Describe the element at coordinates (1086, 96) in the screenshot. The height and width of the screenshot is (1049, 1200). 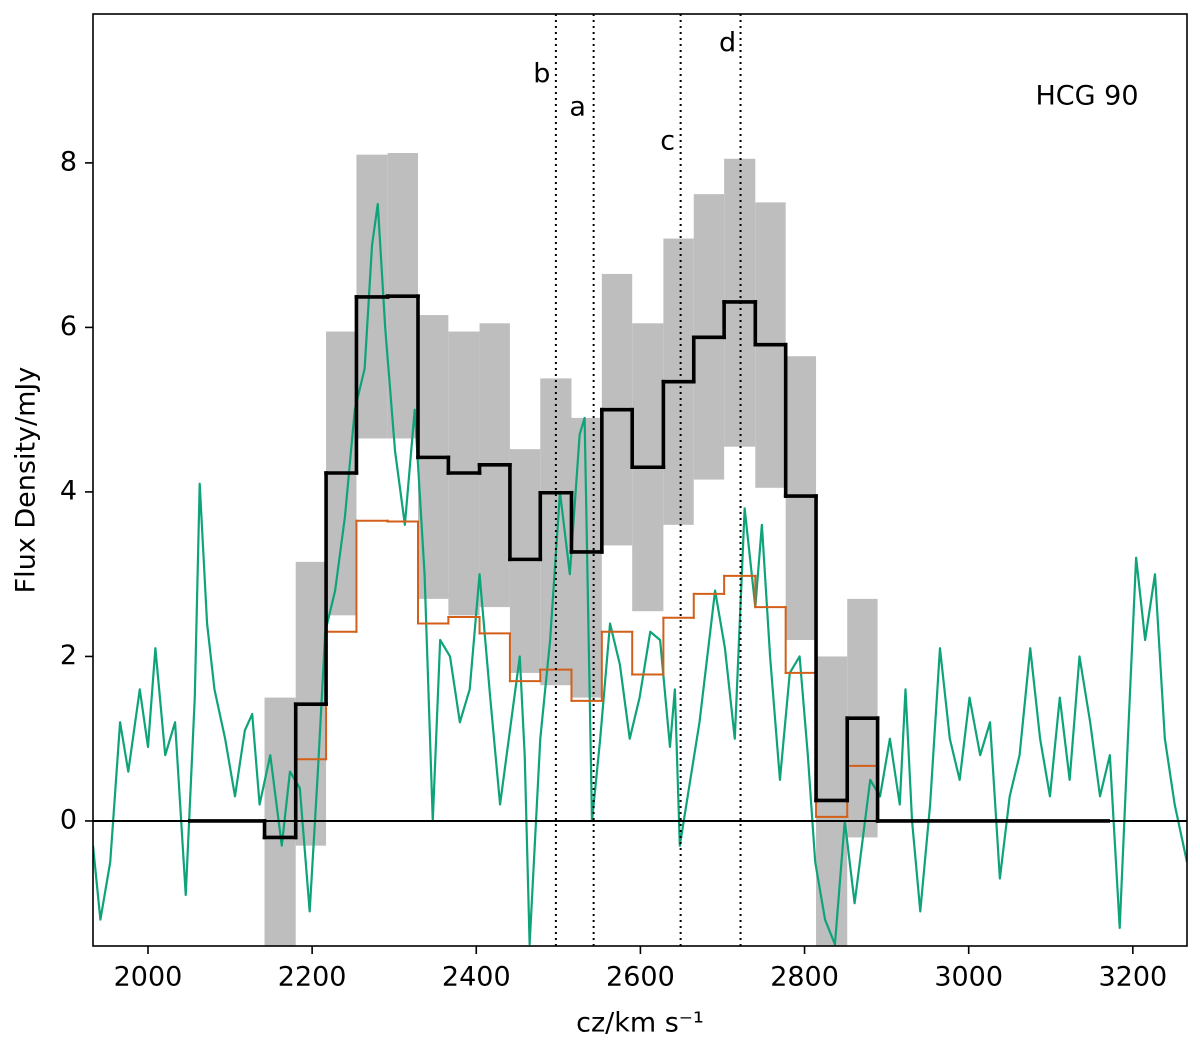
I see `annotation: HCG 90` at that location.